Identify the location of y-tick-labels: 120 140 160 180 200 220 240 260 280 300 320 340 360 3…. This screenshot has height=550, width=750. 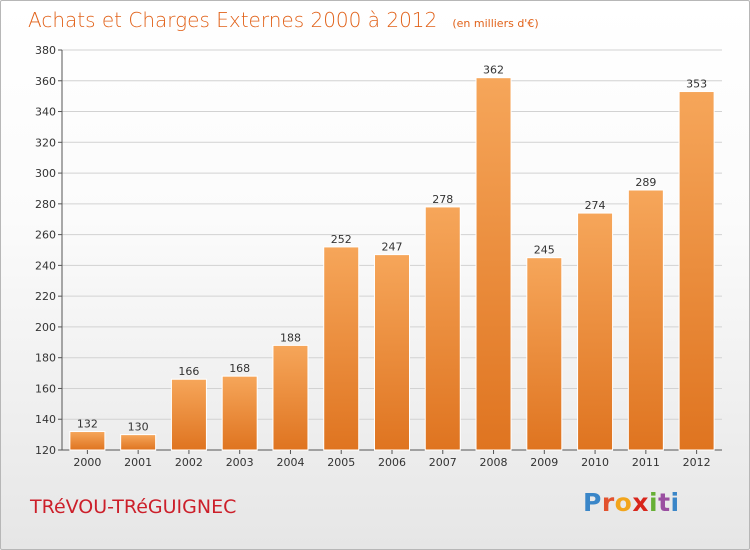
(45, 250).